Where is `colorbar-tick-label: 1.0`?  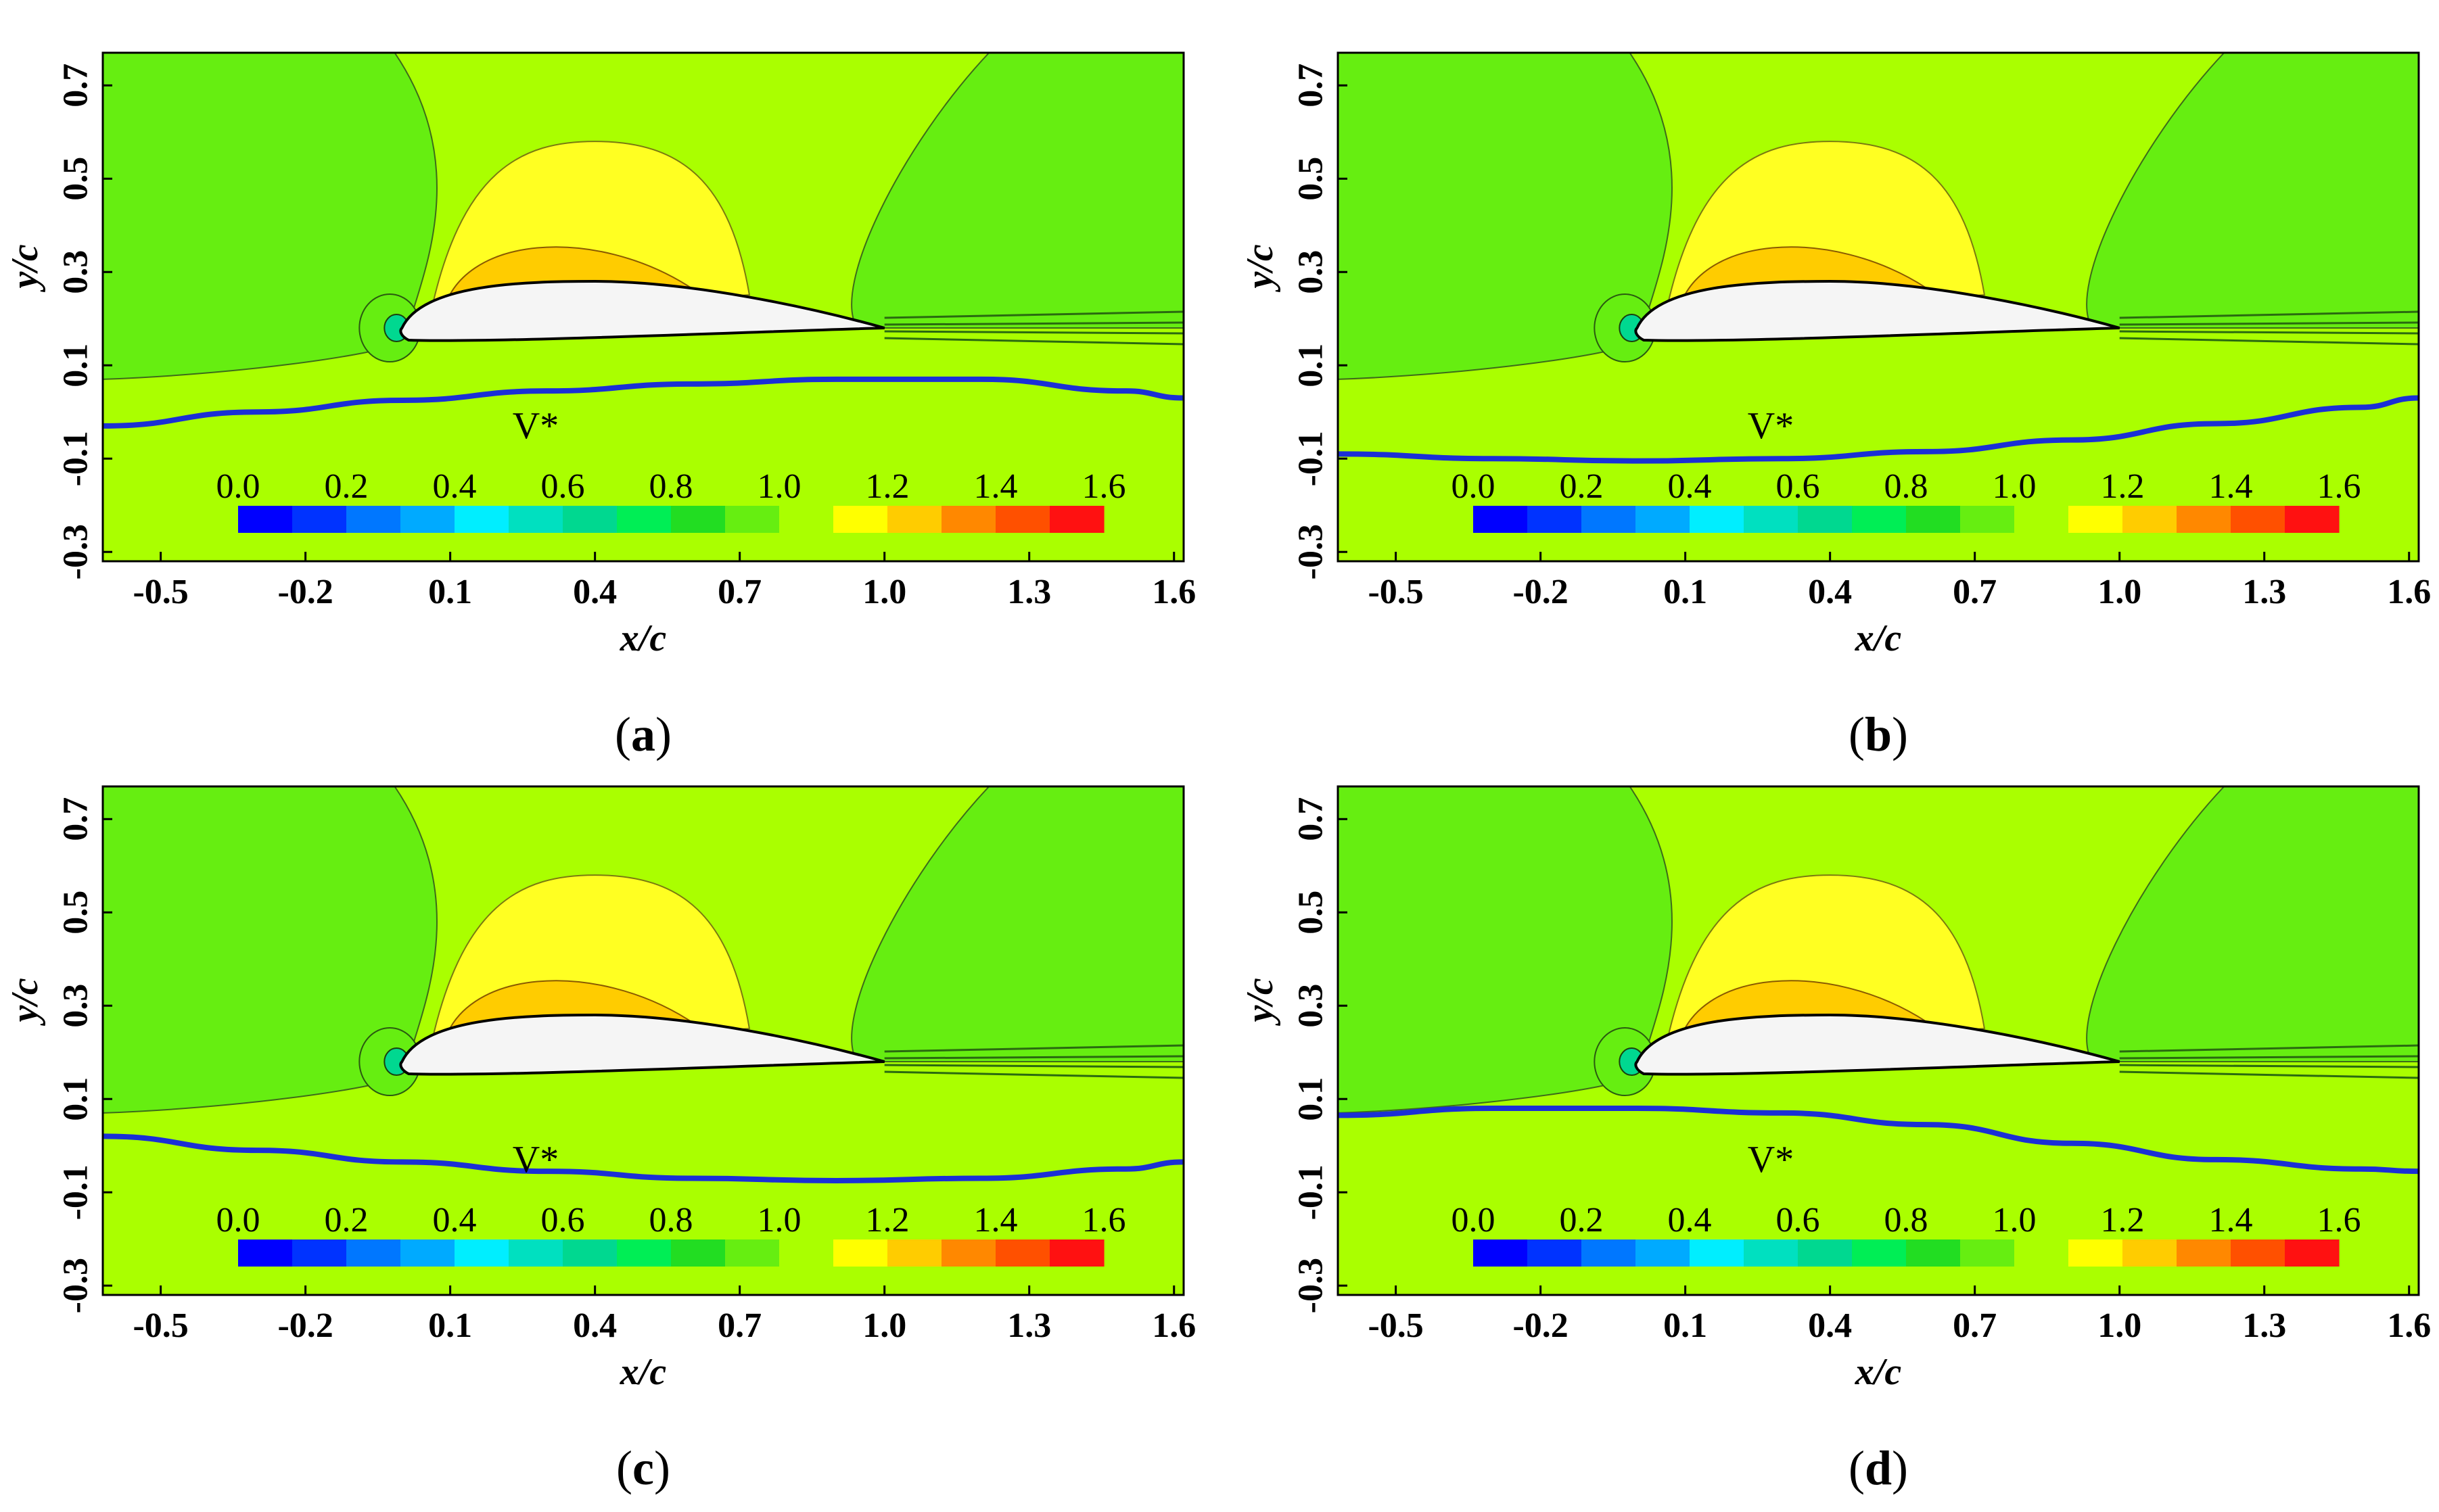 colorbar-tick-label: 1.0 is located at coordinates (2015, 486).